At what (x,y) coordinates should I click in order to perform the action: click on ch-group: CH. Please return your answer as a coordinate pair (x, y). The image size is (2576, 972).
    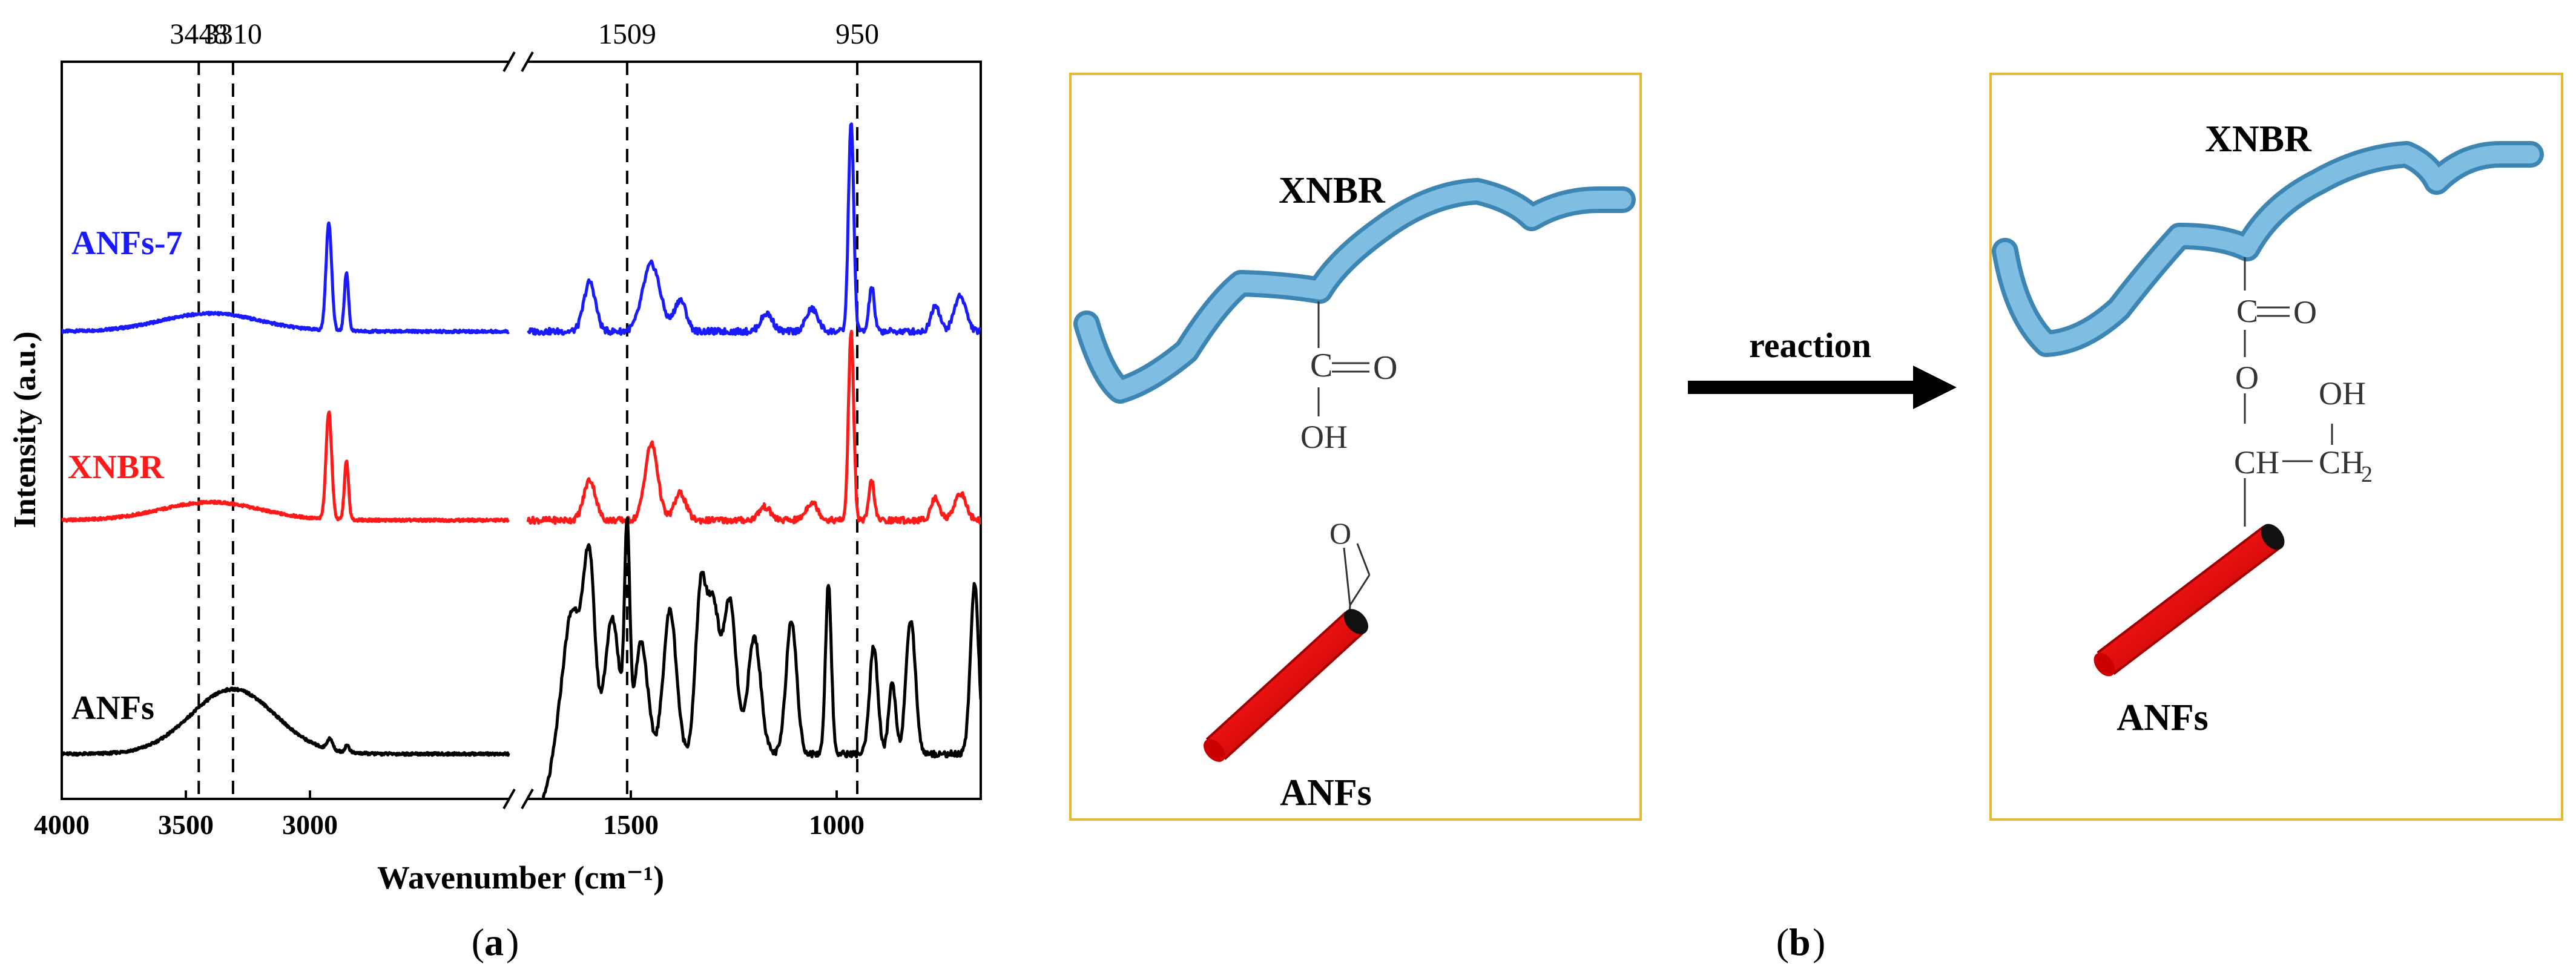
    Looking at the image, I should click on (2256, 462).